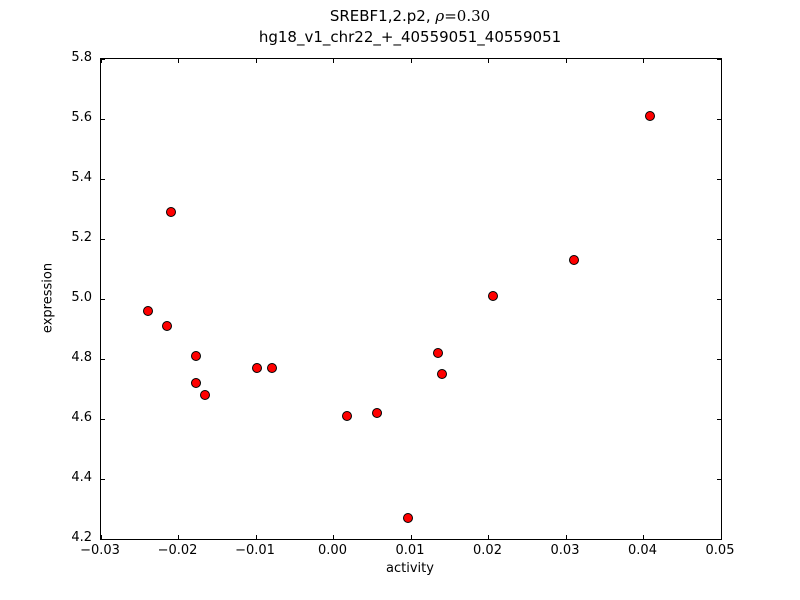  I want to click on x-tick-label: 0.00, so click(332, 550).